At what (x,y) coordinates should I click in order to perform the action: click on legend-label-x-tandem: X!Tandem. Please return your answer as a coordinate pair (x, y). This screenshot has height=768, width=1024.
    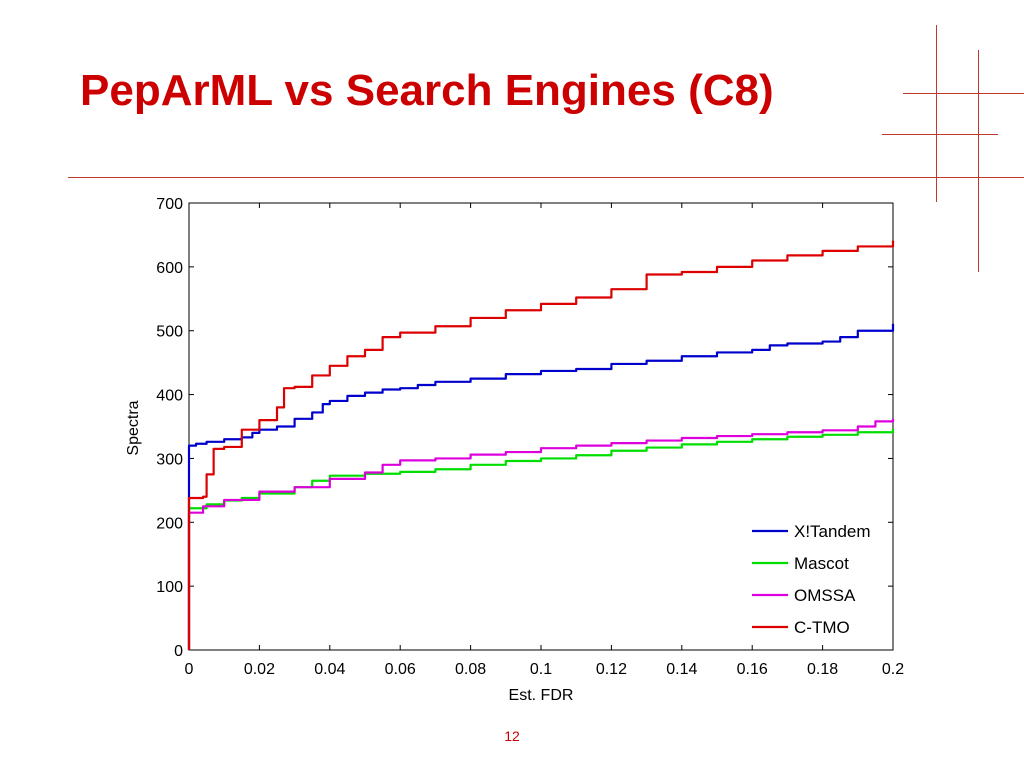
    Looking at the image, I should click on (832, 531).